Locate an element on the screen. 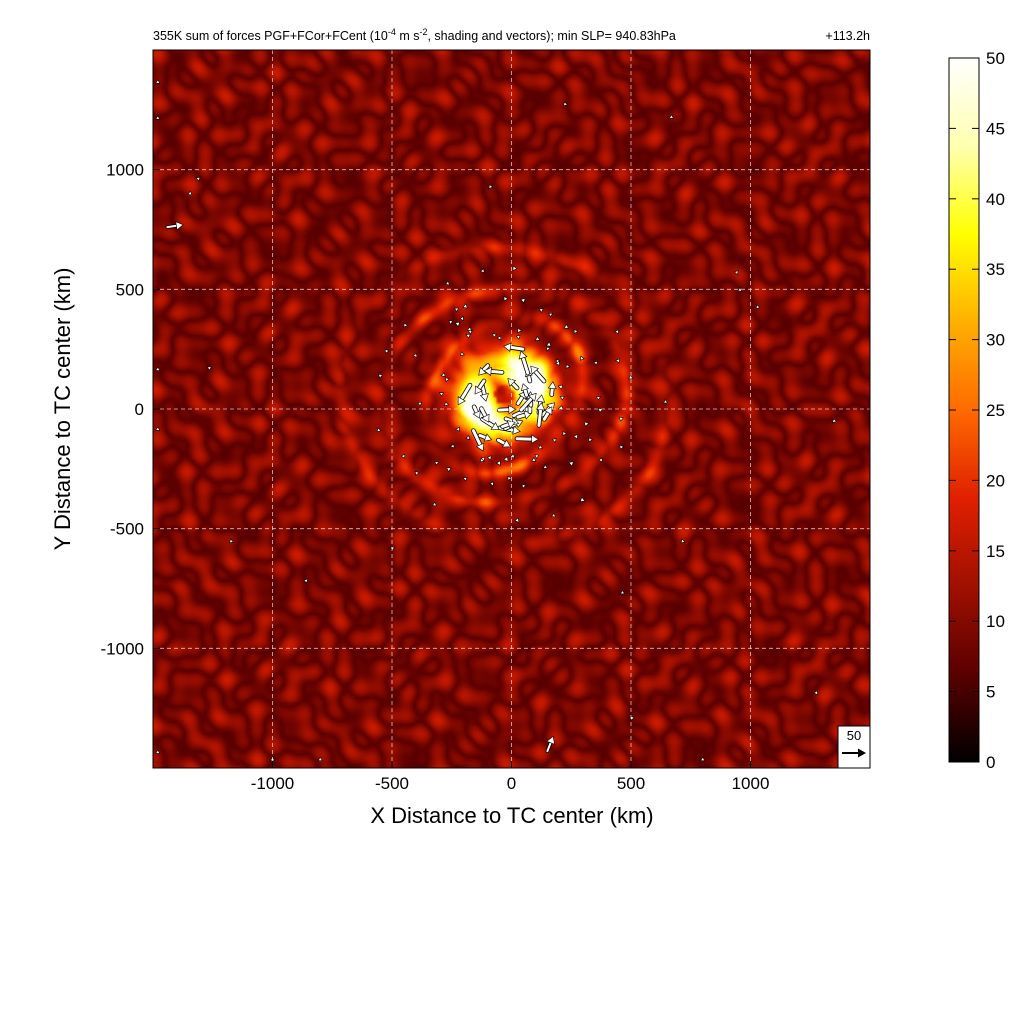  colorbar-ticks: 0 5 10 15 20 25 30 35 40 45 50 is located at coordinates (977, 410).